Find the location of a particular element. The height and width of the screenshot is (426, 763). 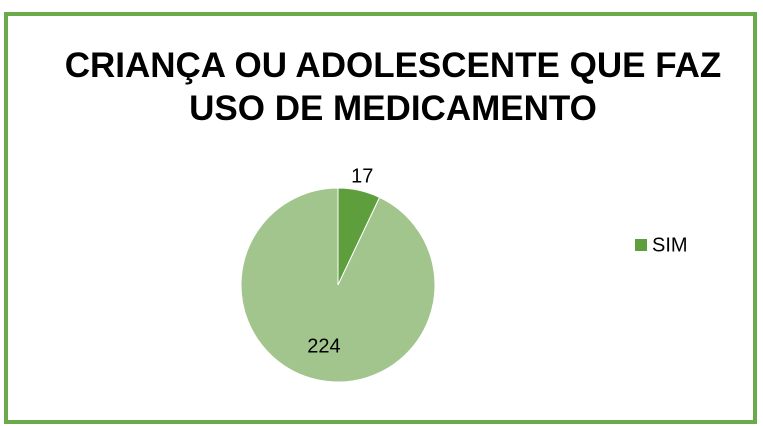

data-label: 224 is located at coordinates (323, 347).